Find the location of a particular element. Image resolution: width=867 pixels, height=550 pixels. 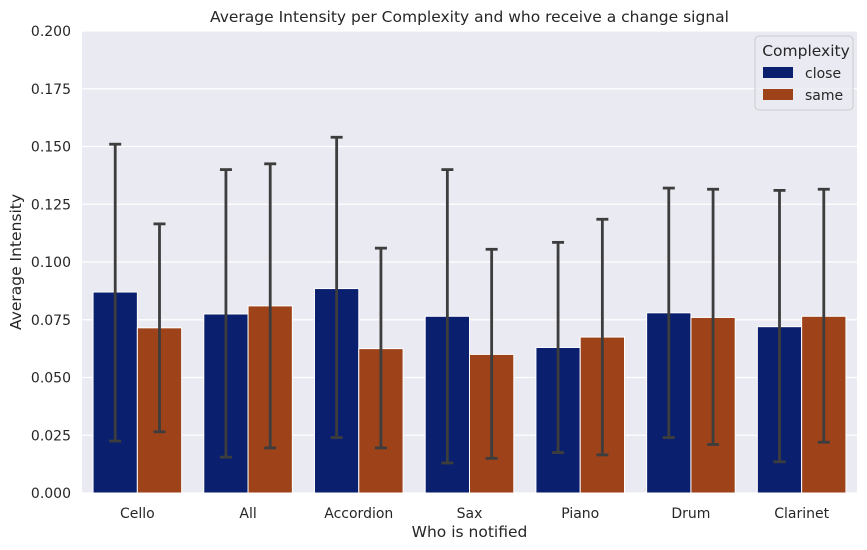

x-tick-label: Drum is located at coordinates (690, 514).